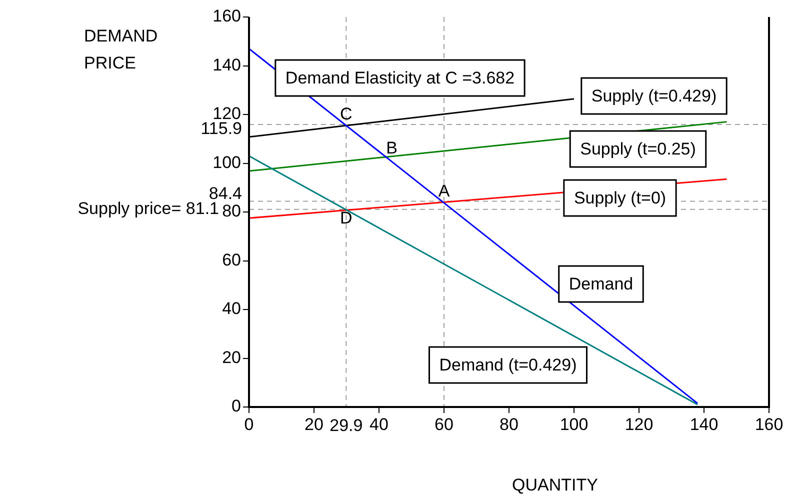 The image size is (789, 499). I want to click on y-tick-label: 60, so click(231, 260).